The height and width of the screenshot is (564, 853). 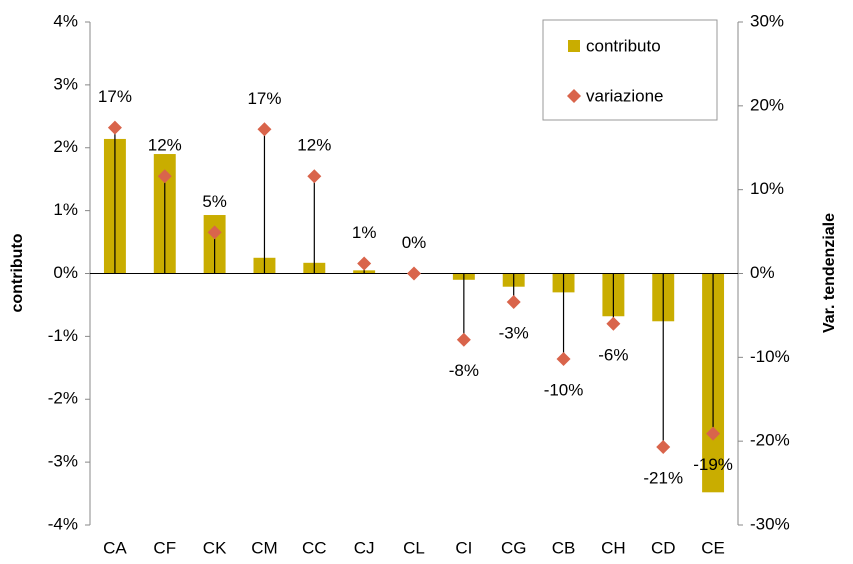 What do you see at coordinates (164, 547) in the screenshot?
I see `x-tick-label: CF` at bounding box center [164, 547].